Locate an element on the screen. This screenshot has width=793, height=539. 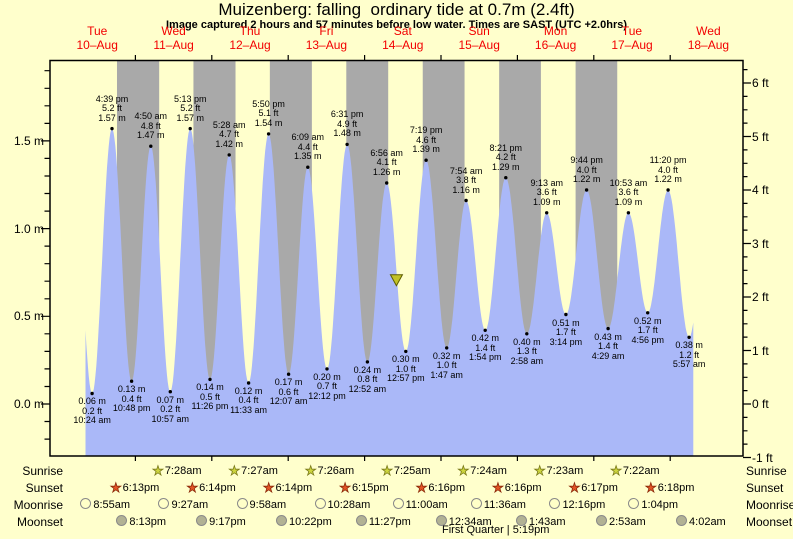
tide-label-line: 2:58 am is located at coordinates (527, 360).